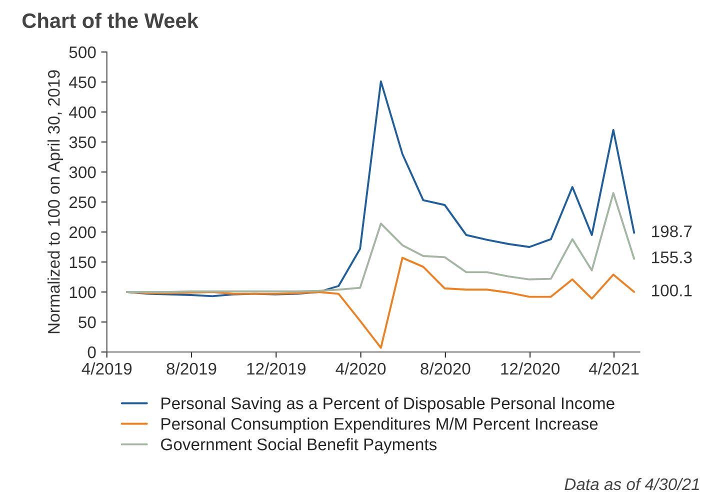 This screenshot has width=722, height=500. What do you see at coordinates (92, 352) in the screenshot?
I see `y-tick-label: 0` at bounding box center [92, 352].